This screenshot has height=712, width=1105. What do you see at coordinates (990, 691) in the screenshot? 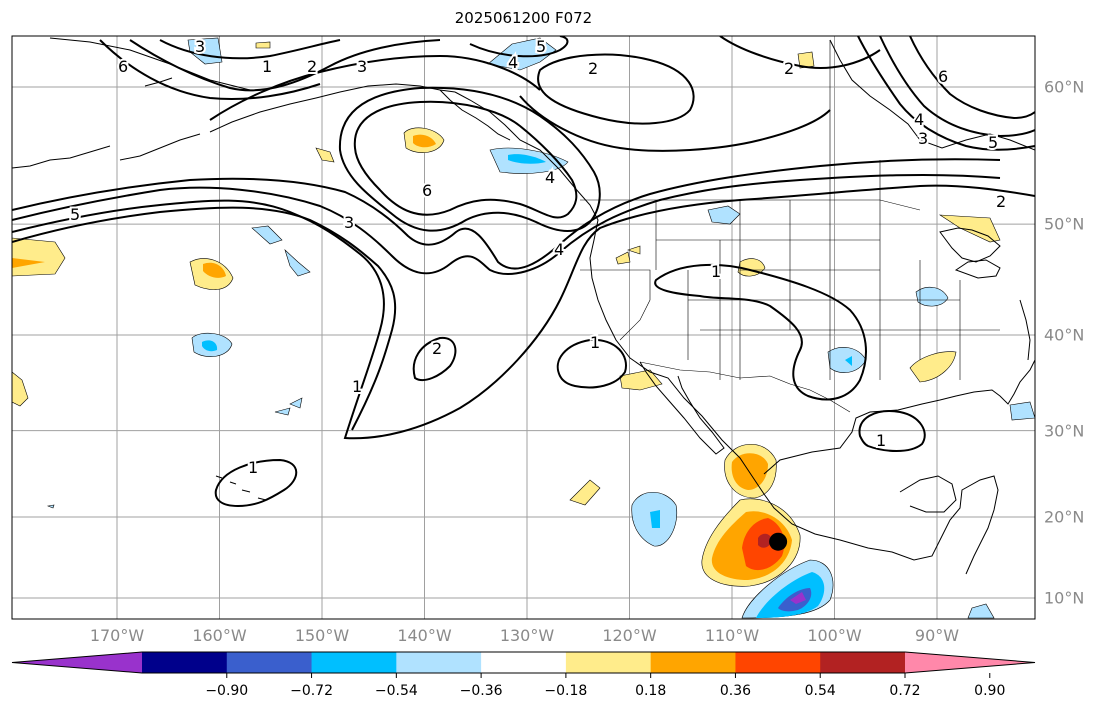
I see `colorbar-tick-label: 0.90` at bounding box center [990, 691].